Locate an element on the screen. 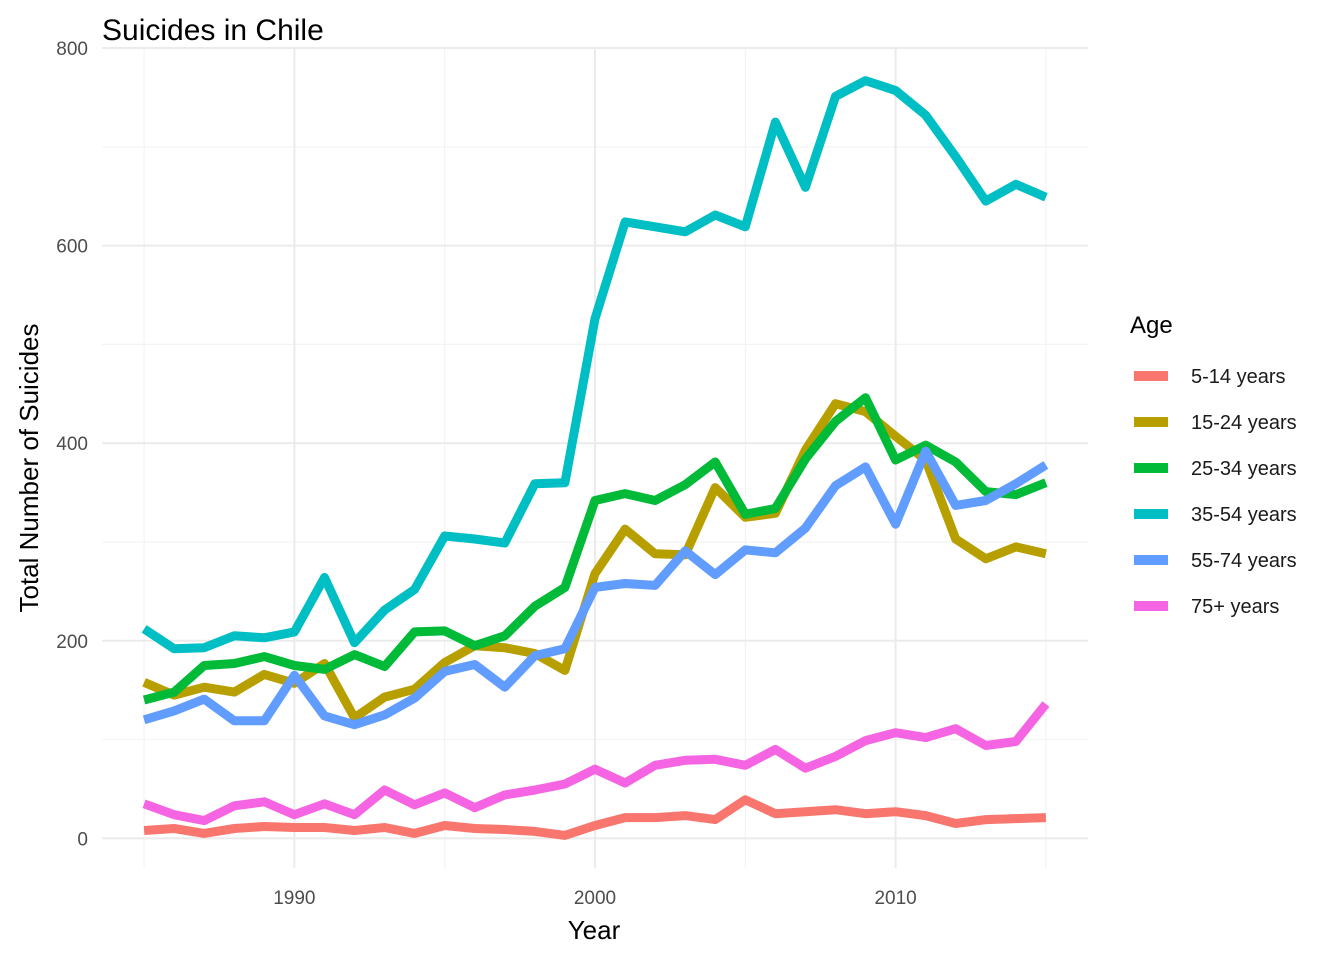 The image size is (1344, 960). legend-item: 15-24 years is located at coordinates (1215, 423).